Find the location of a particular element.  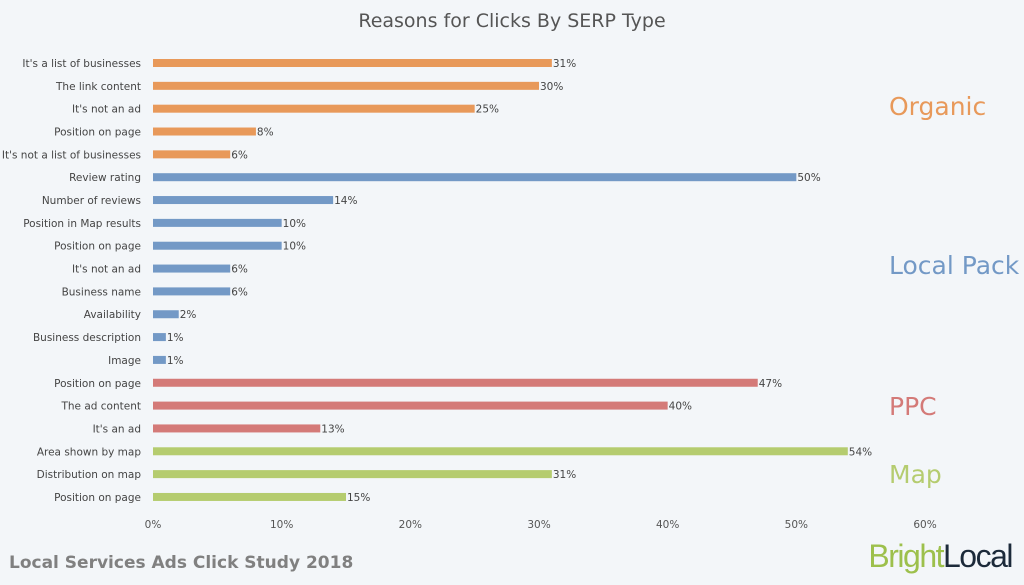

data-label: 14% is located at coordinates (345, 201).